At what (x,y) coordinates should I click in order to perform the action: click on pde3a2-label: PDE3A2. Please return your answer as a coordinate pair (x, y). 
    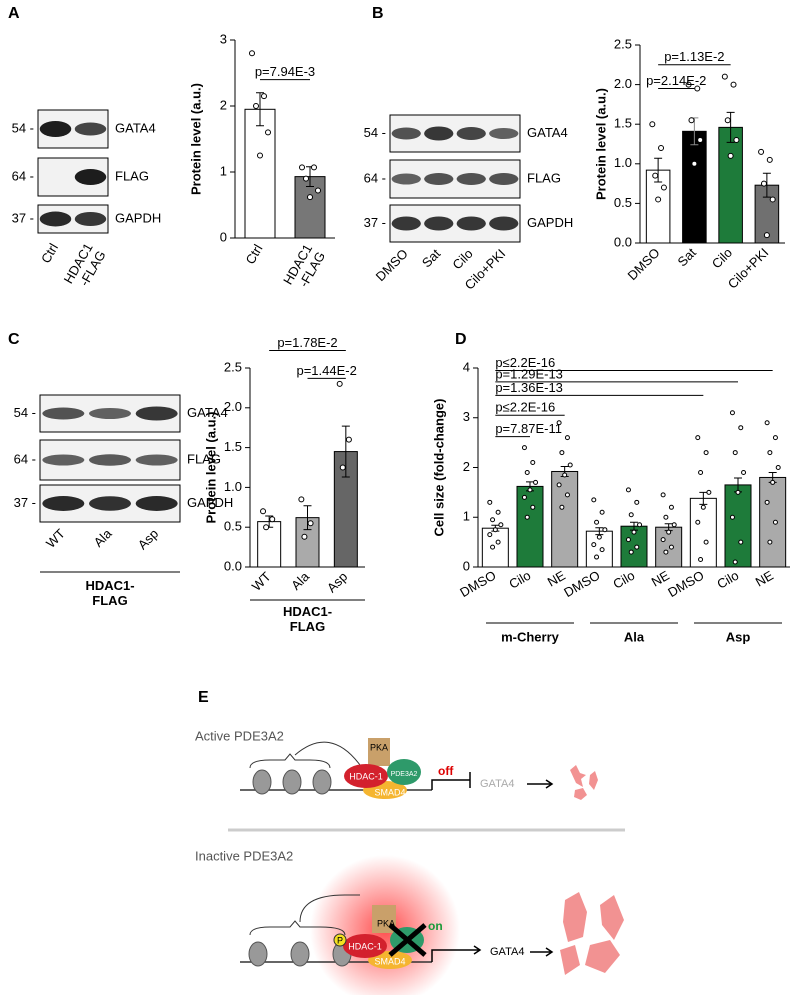
    Looking at the image, I should click on (404, 774).